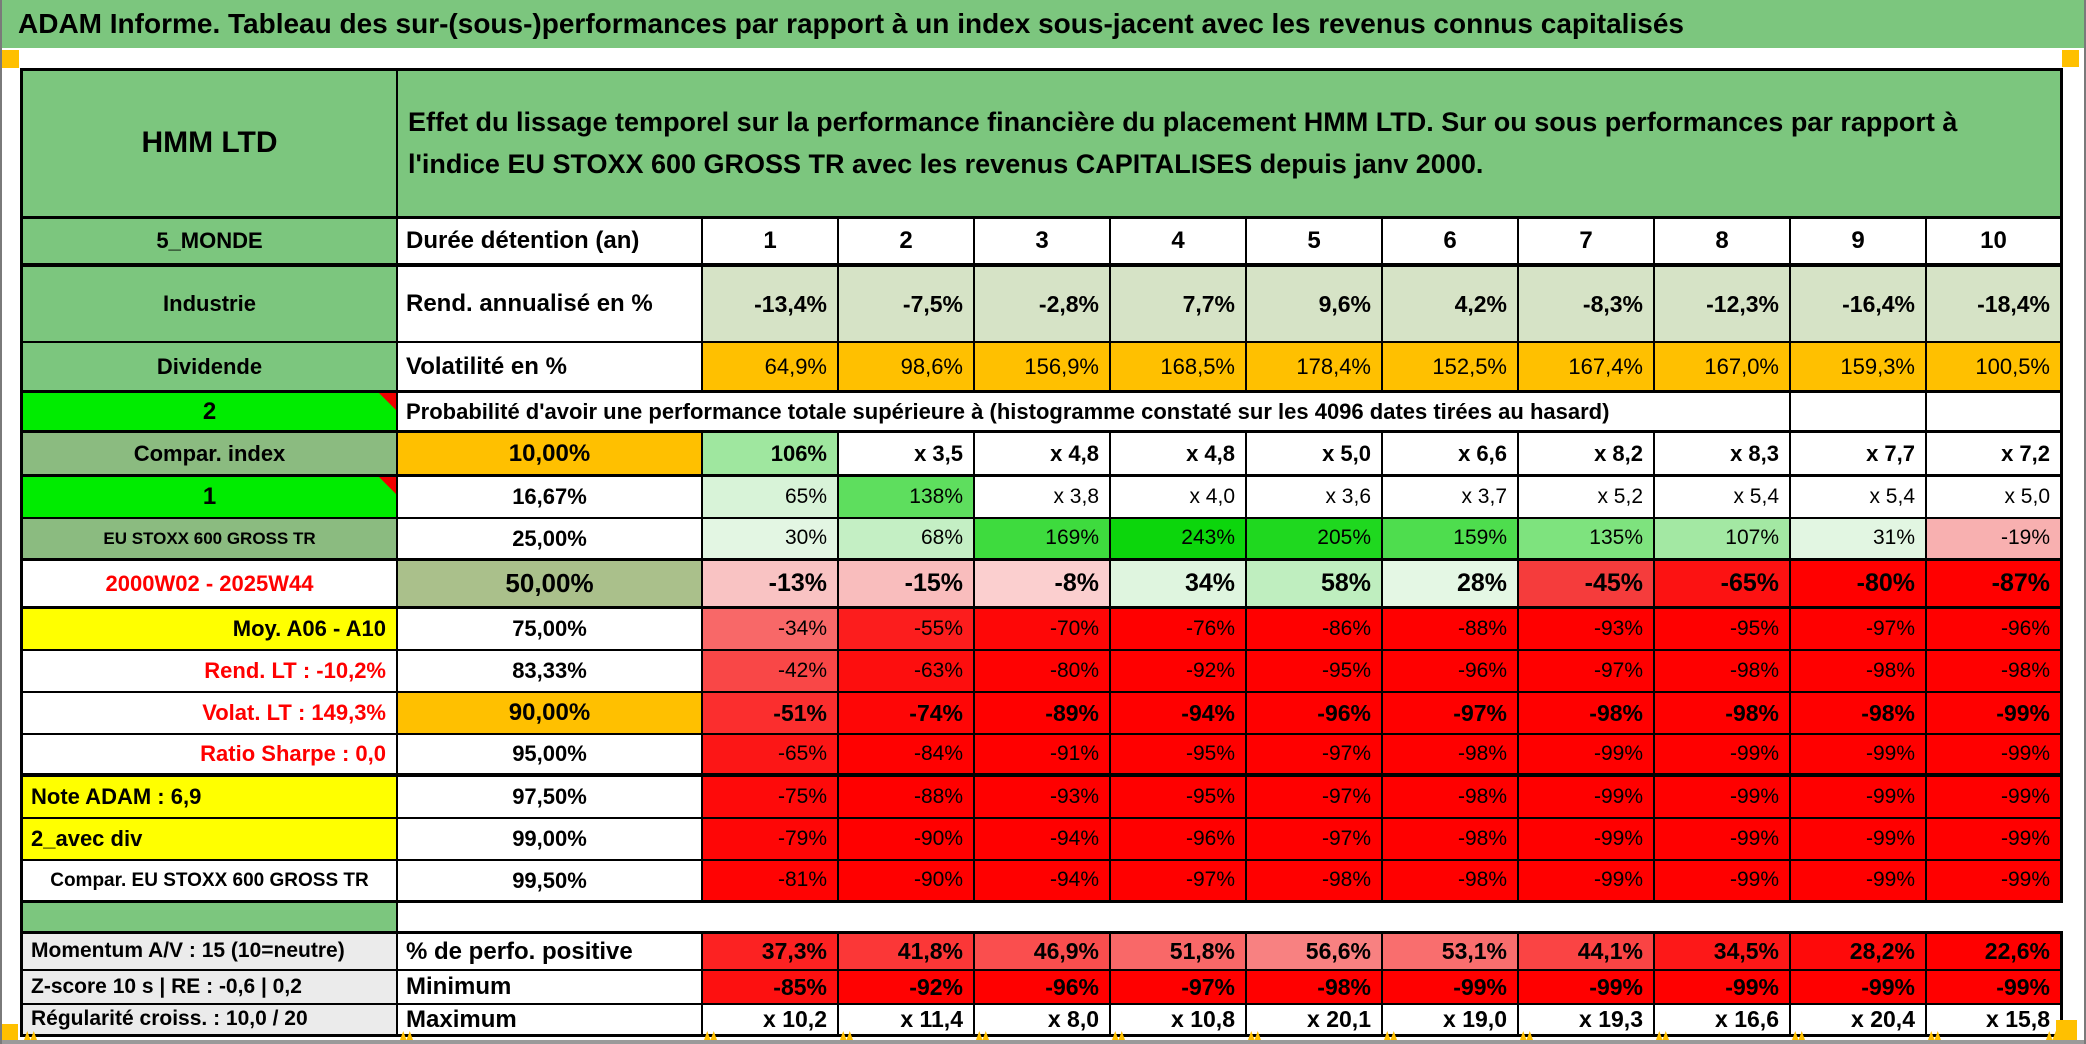 Image resolution: width=2086 pixels, height=1044 pixels. What do you see at coordinates (550, 672) in the screenshot?
I see `row-p8333-cell-1: 83,33%` at bounding box center [550, 672].